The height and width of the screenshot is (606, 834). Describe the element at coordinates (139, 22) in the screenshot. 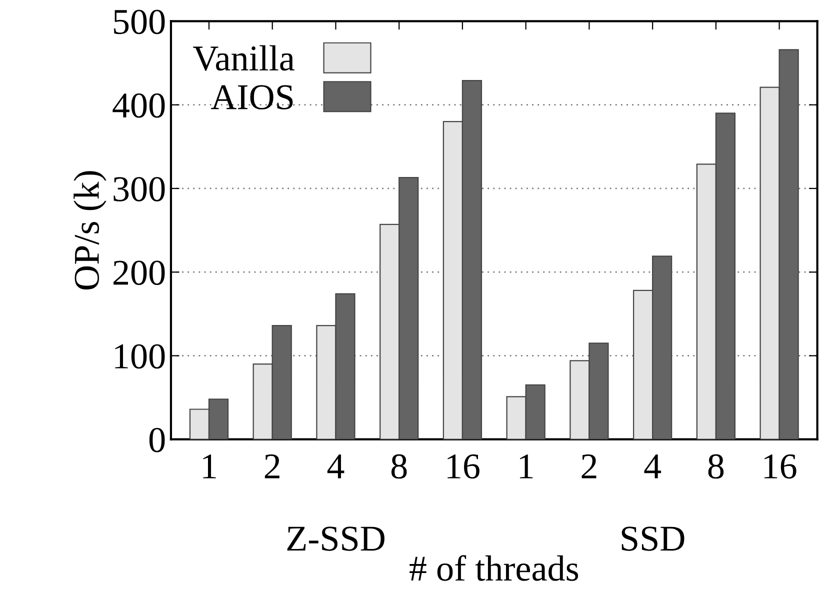

I see `y-tick-label: 500` at that location.